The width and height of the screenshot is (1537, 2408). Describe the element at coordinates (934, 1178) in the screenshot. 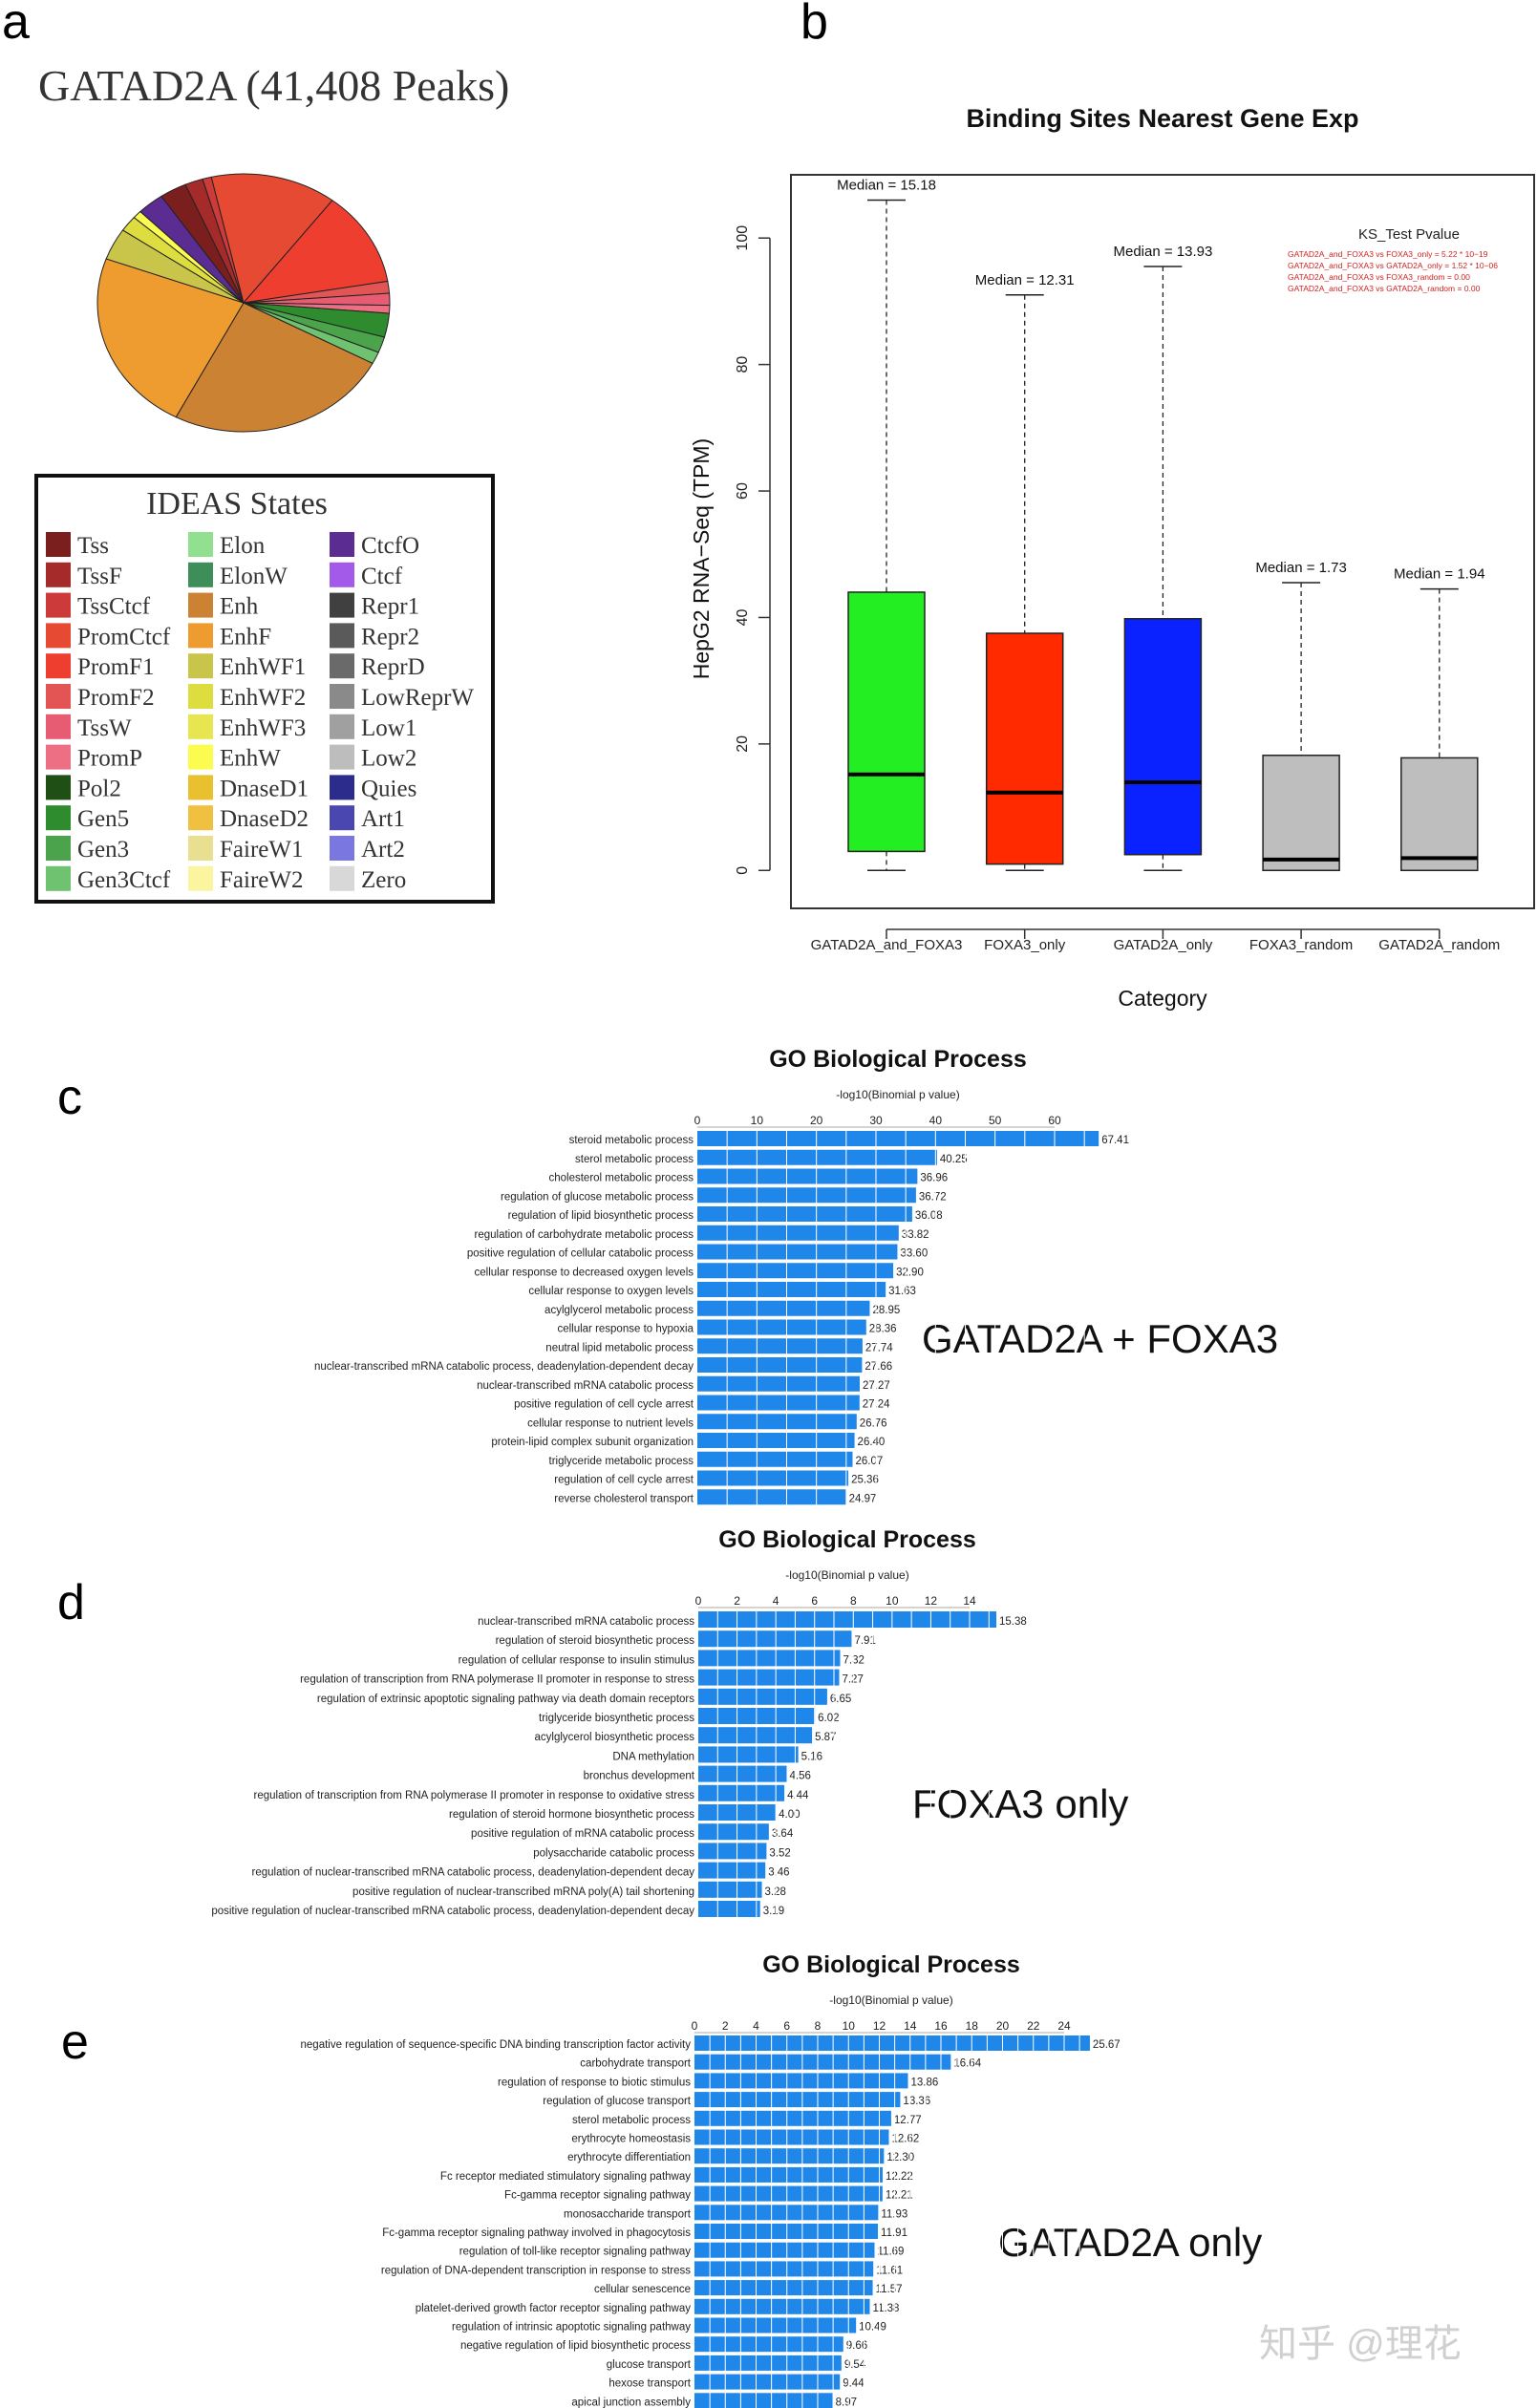

I see `value-label: 36.96` at that location.